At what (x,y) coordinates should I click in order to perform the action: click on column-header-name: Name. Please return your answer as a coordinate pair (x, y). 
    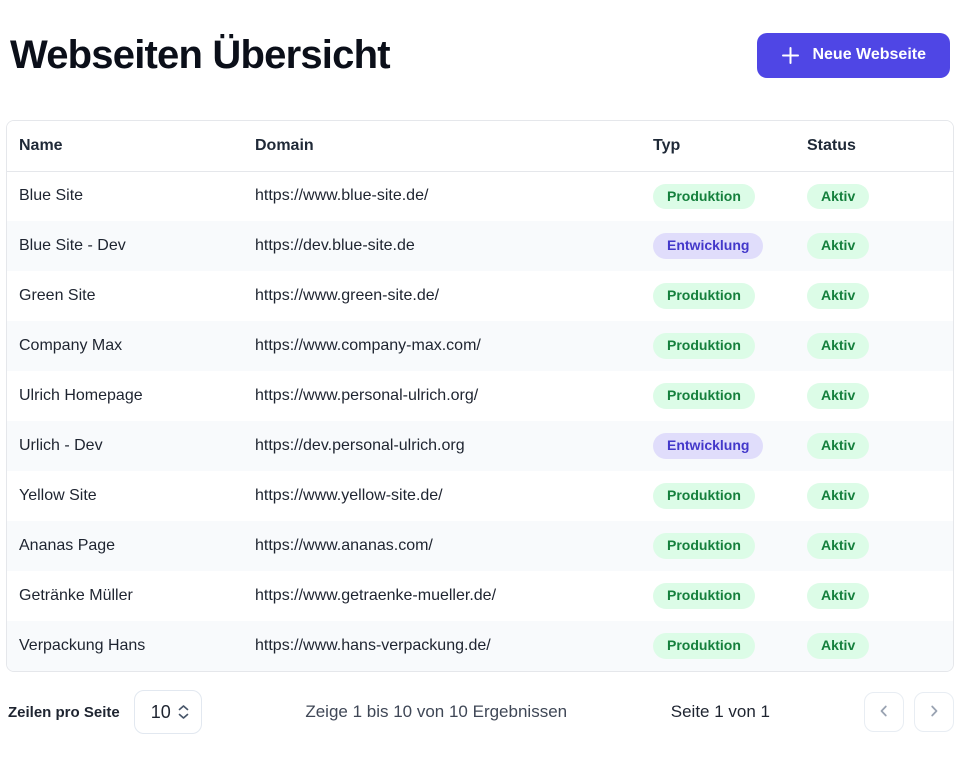
    Looking at the image, I should click on (125, 146).